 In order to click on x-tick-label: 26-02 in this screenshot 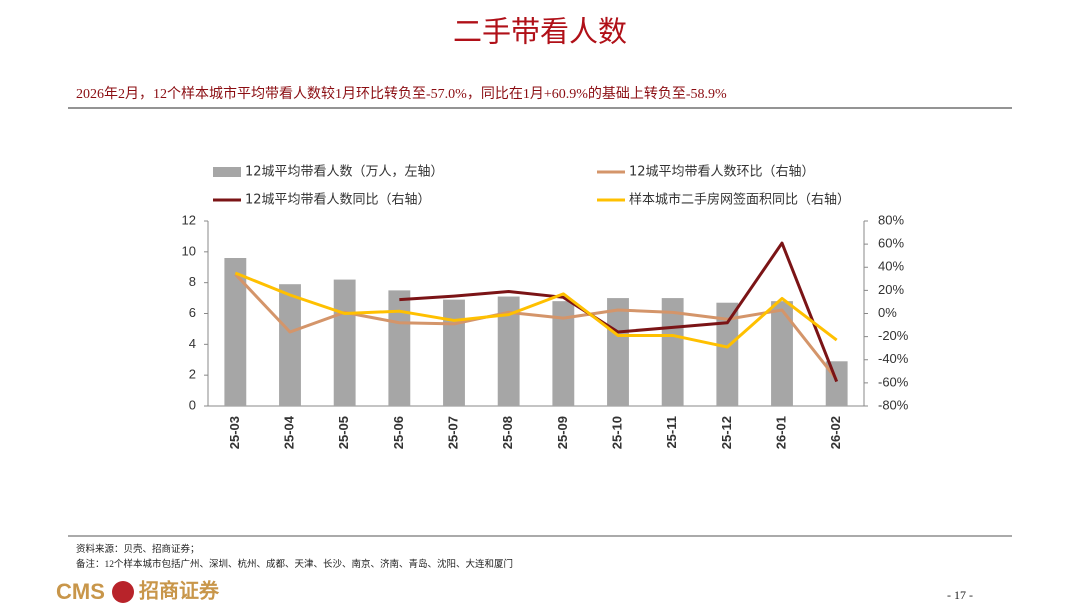, I will do `click(835, 432)`.